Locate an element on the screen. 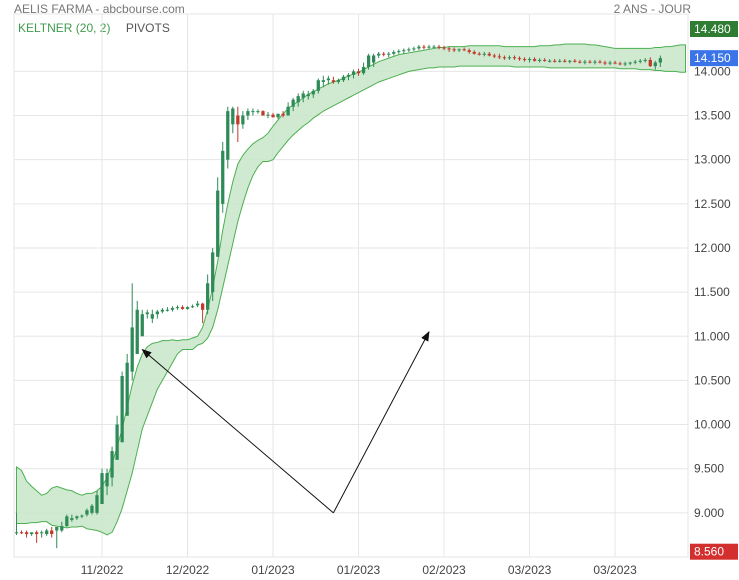 The width and height of the screenshot is (739, 580). x-tick-label: 02/2023 is located at coordinates (444, 570).